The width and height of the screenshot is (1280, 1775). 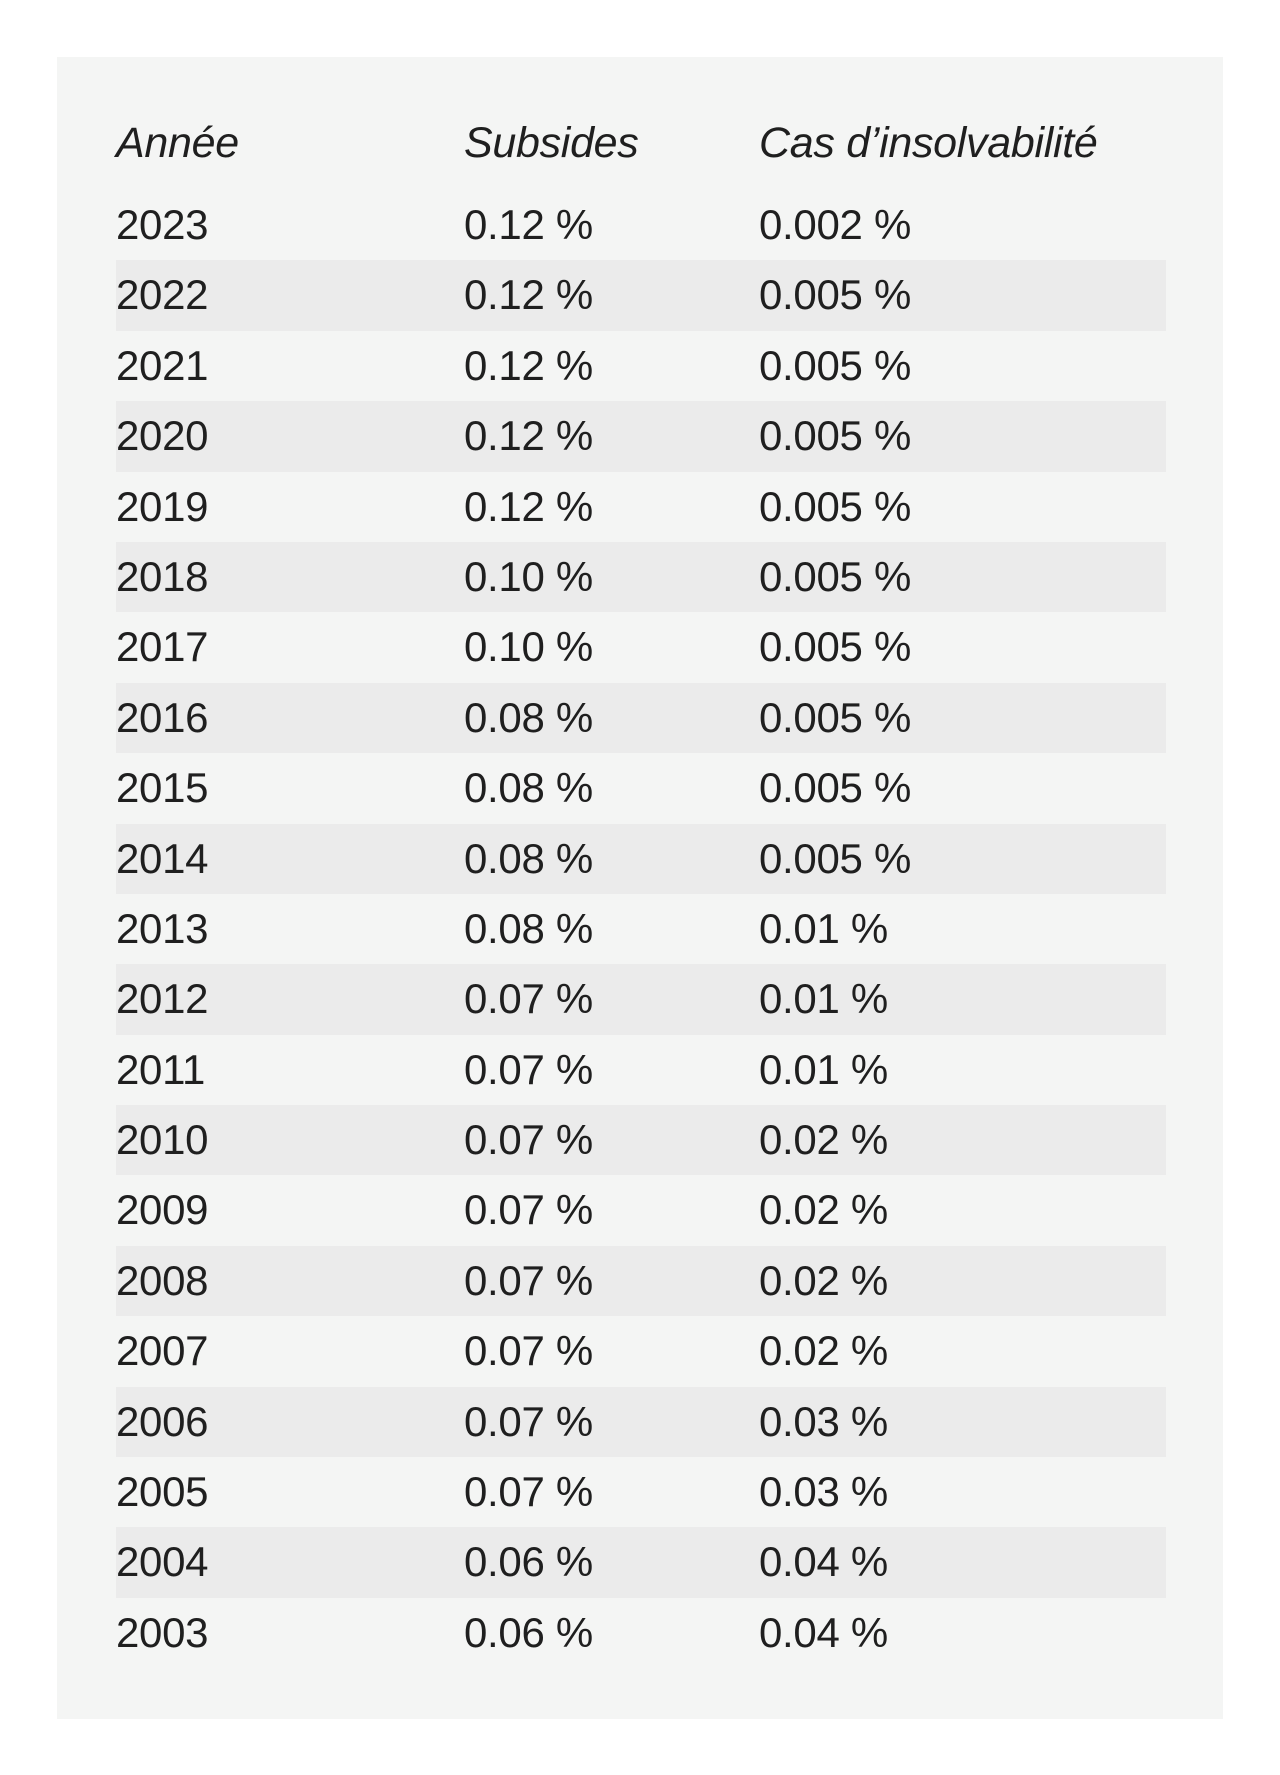 What do you see at coordinates (162, 999) in the screenshot?
I see `cell-year: 2012` at bounding box center [162, 999].